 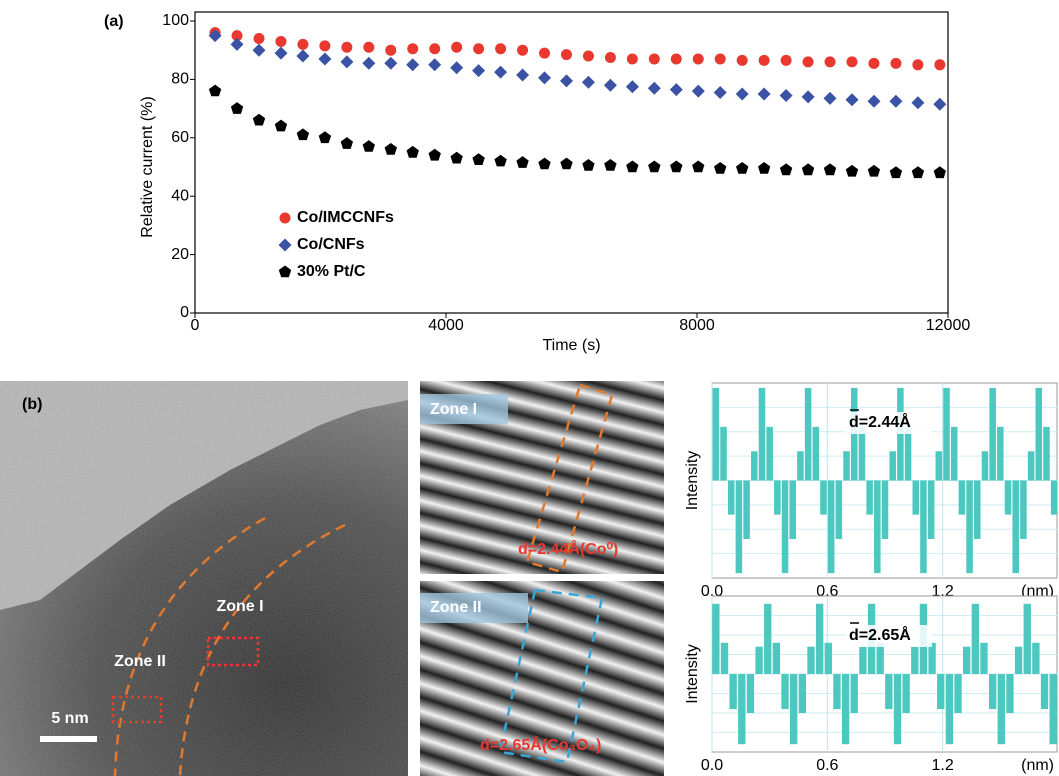 I want to click on legend-label: Co/IMCCNFs, so click(x=345, y=217).